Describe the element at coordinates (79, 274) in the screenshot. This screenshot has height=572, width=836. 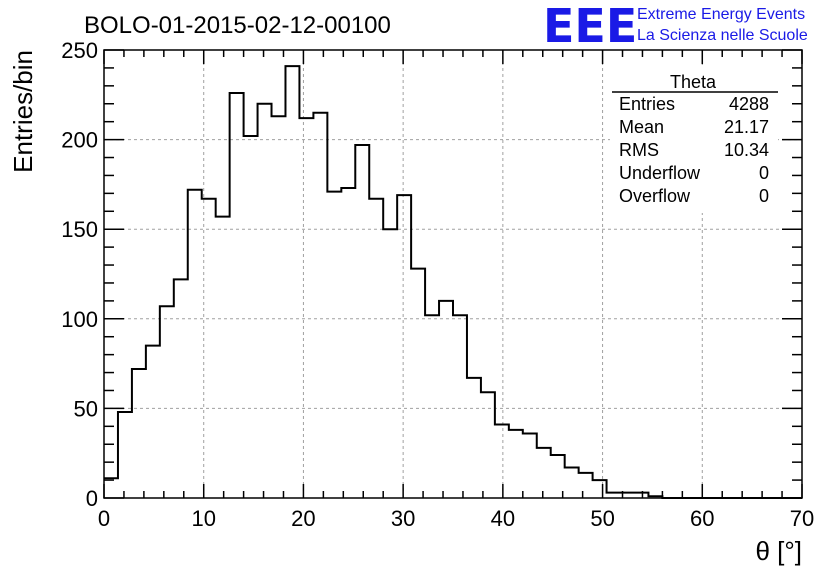
I see `y-tick-labels: 0 50 100 150 200 250` at that location.